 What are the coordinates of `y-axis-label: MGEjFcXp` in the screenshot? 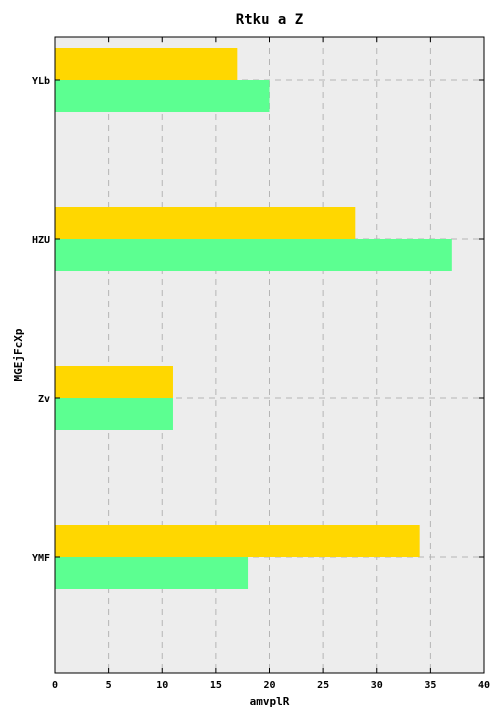 It's located at (18, 354).